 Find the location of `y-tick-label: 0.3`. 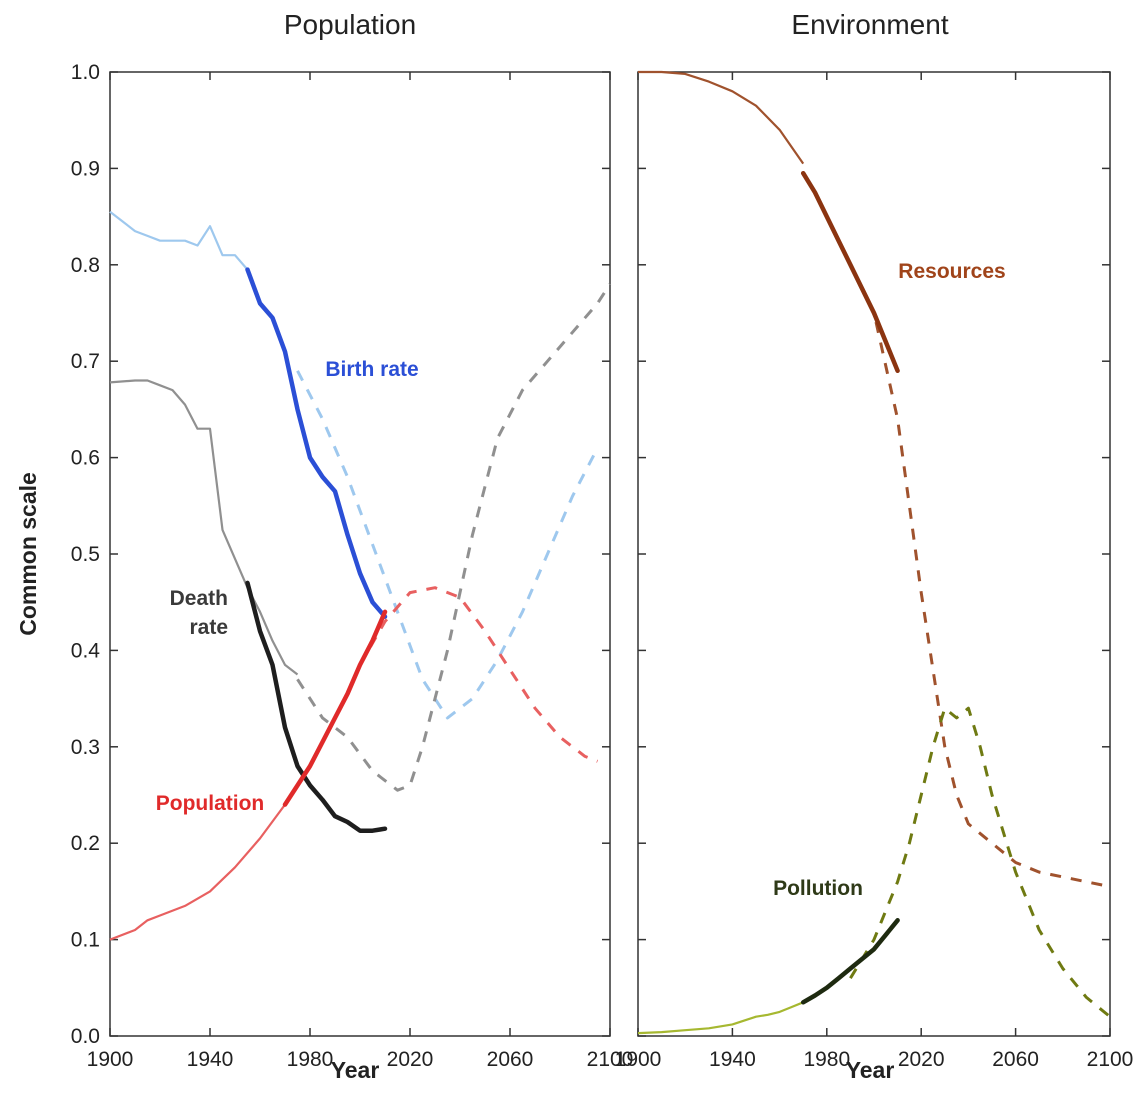

y-tick-label: 0.3 is located at coordinates (85, 747).